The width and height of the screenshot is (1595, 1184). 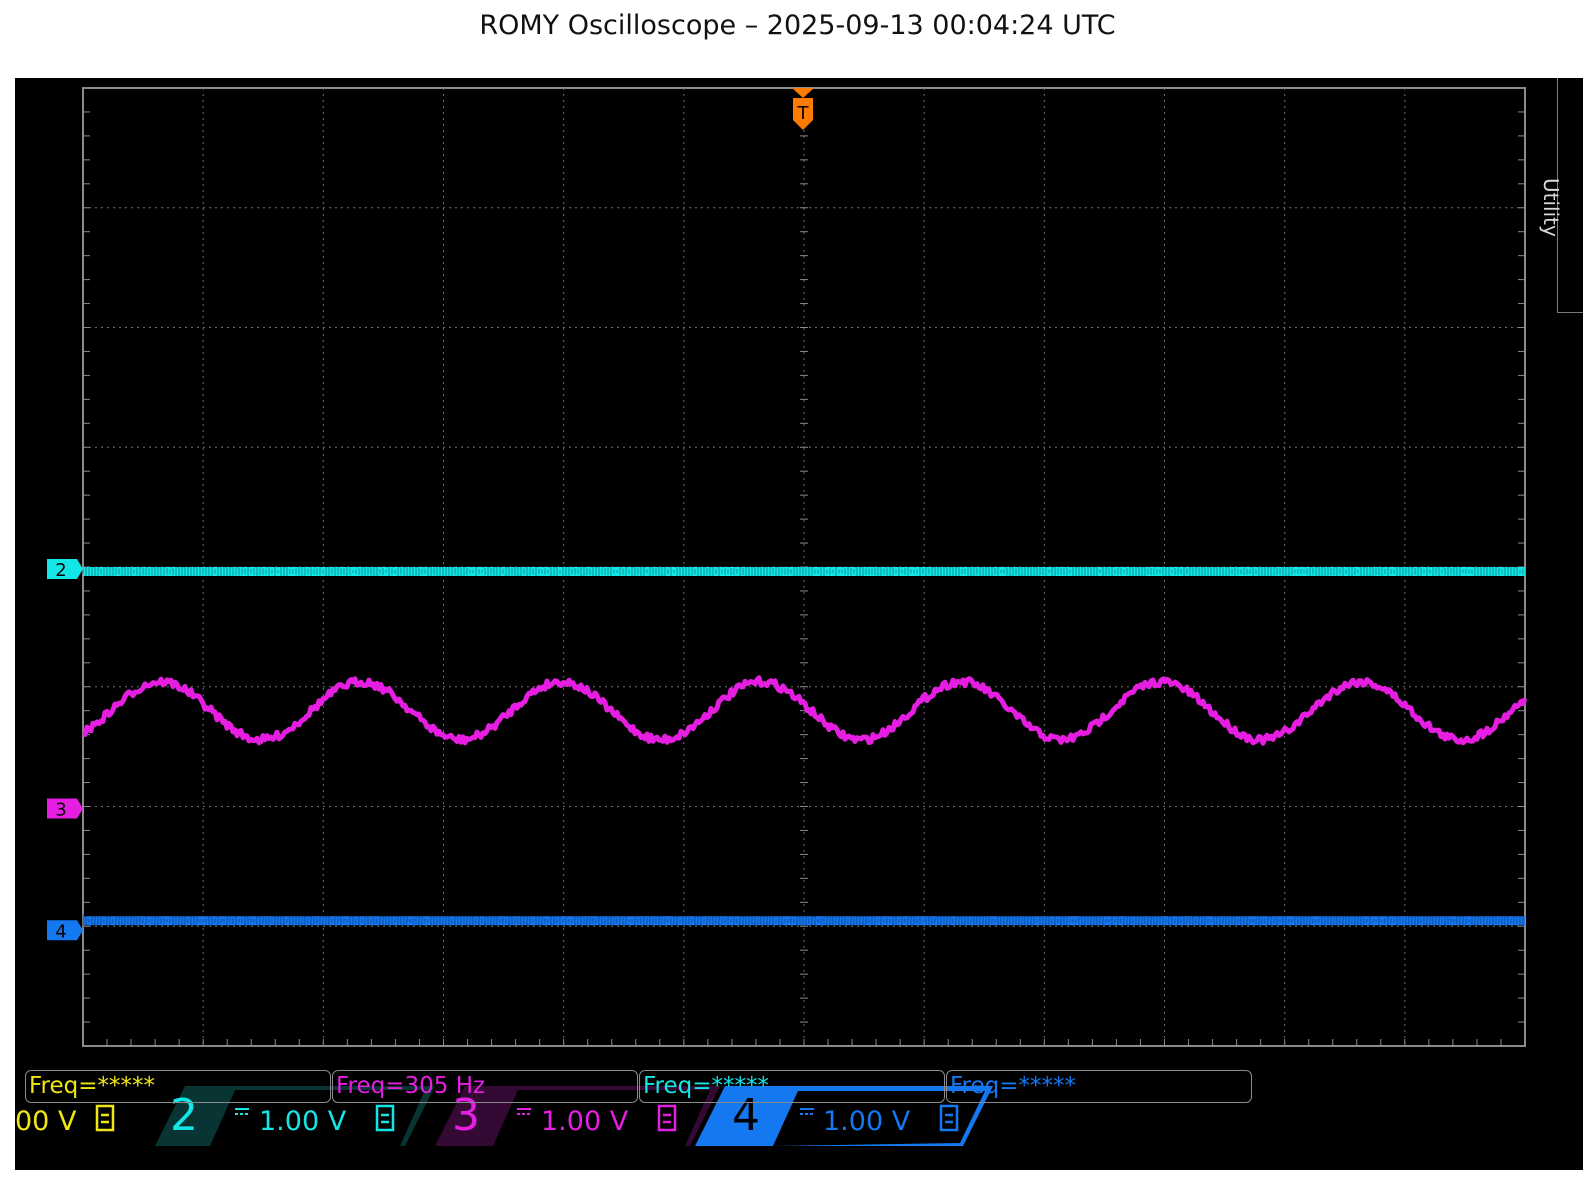 I want to click on ch3-bw-limit-icon, so click(x=667, y=1118).